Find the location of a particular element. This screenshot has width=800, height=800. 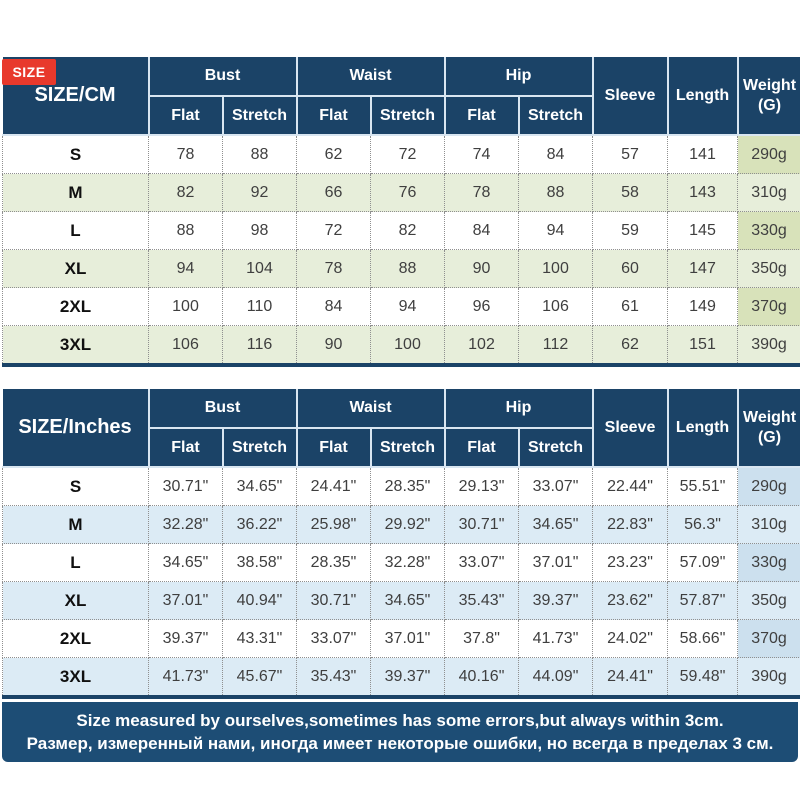

measure-cell: 59.48" is located at coordinates (703, 677).